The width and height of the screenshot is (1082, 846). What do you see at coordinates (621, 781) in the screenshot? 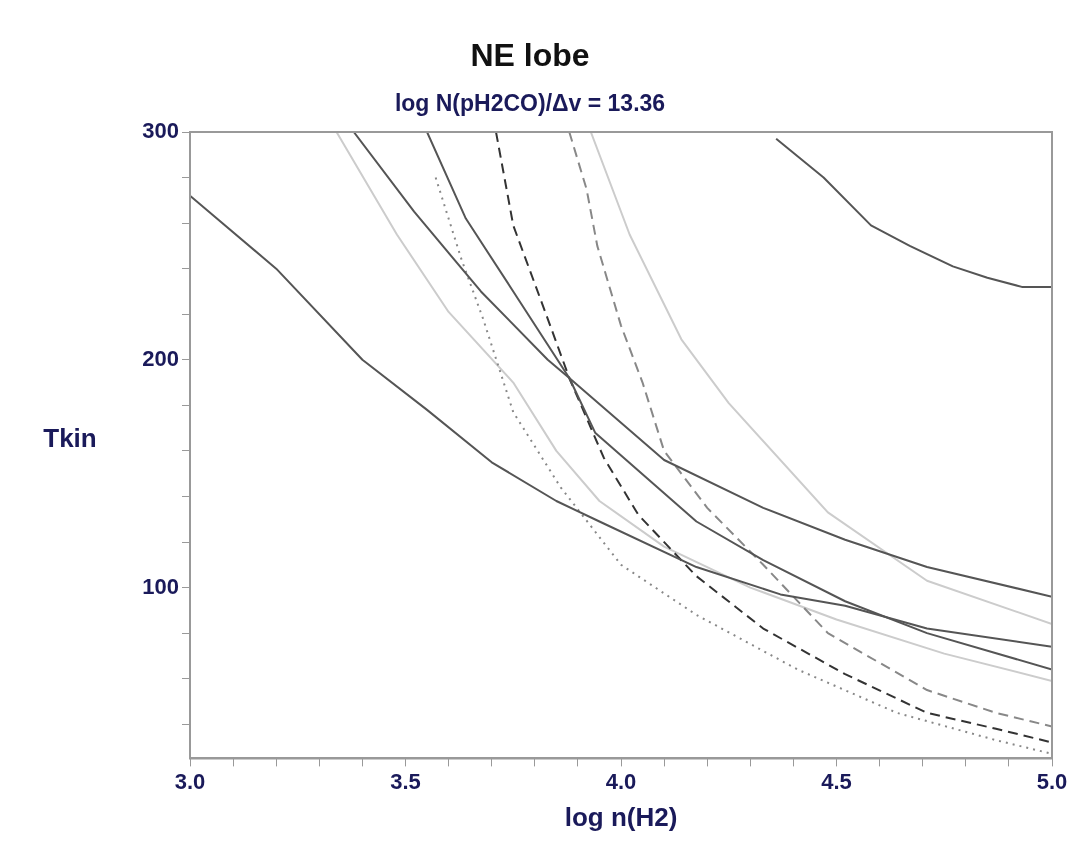
I see `x-tick-label: 4.0` at bounding box center [621, 781].